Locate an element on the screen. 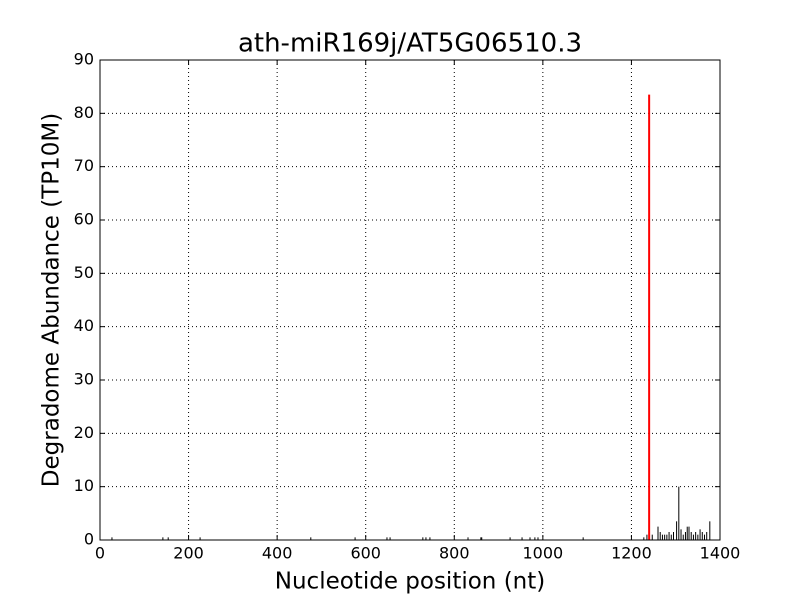 This screenshot has width=800, height=600. y-tick-label: 20 is located at coordinates (84, 432).